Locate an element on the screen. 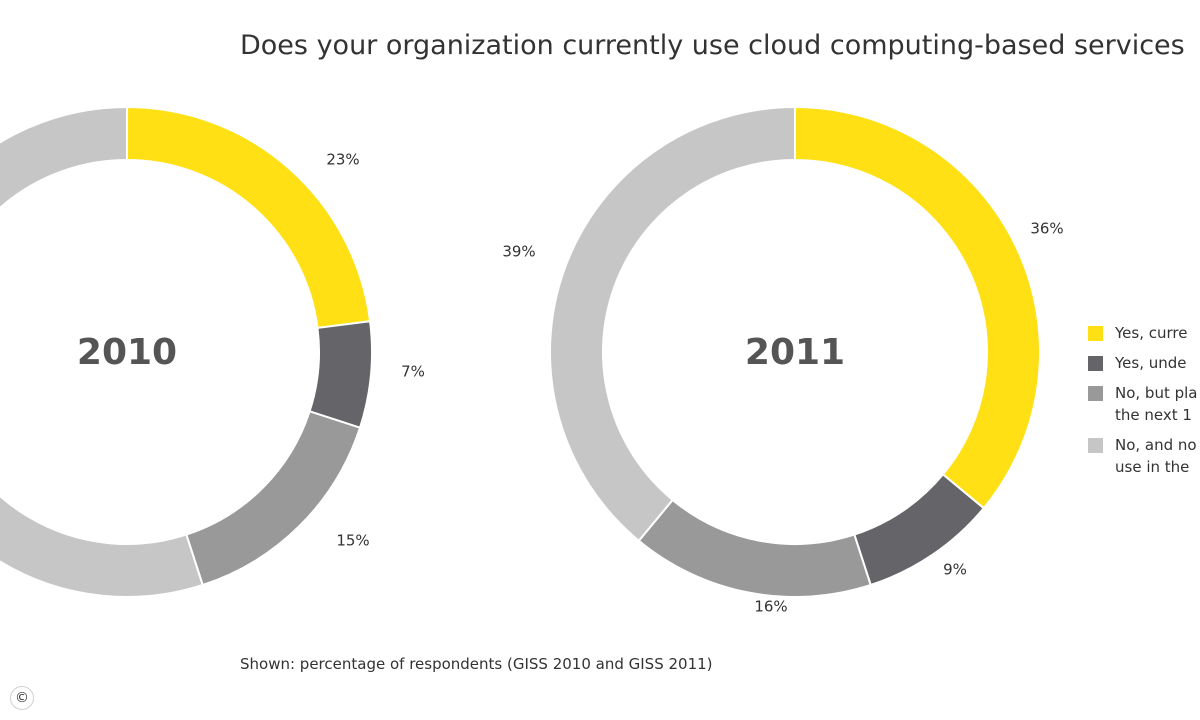 The width and height of the screenshot is (1200, 720). slice-label-2011-2: 16% is located at coordinates (770, 607).